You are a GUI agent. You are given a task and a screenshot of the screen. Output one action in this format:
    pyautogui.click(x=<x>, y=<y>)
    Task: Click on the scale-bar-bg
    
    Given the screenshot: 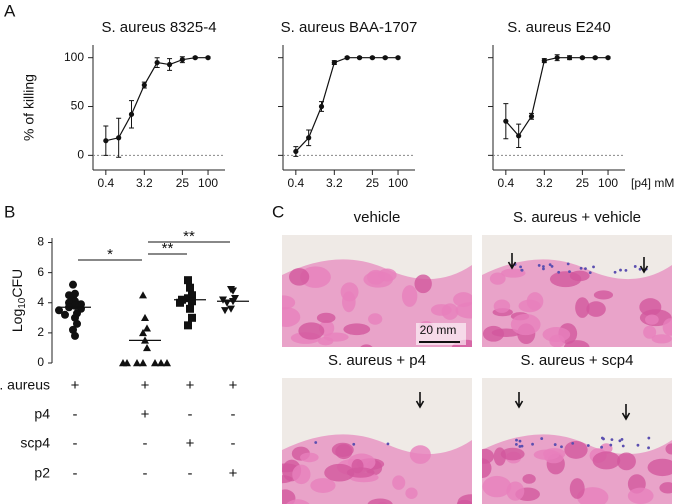 What is the action you would take?
    pyautogui.click(x=441, y=334)
    